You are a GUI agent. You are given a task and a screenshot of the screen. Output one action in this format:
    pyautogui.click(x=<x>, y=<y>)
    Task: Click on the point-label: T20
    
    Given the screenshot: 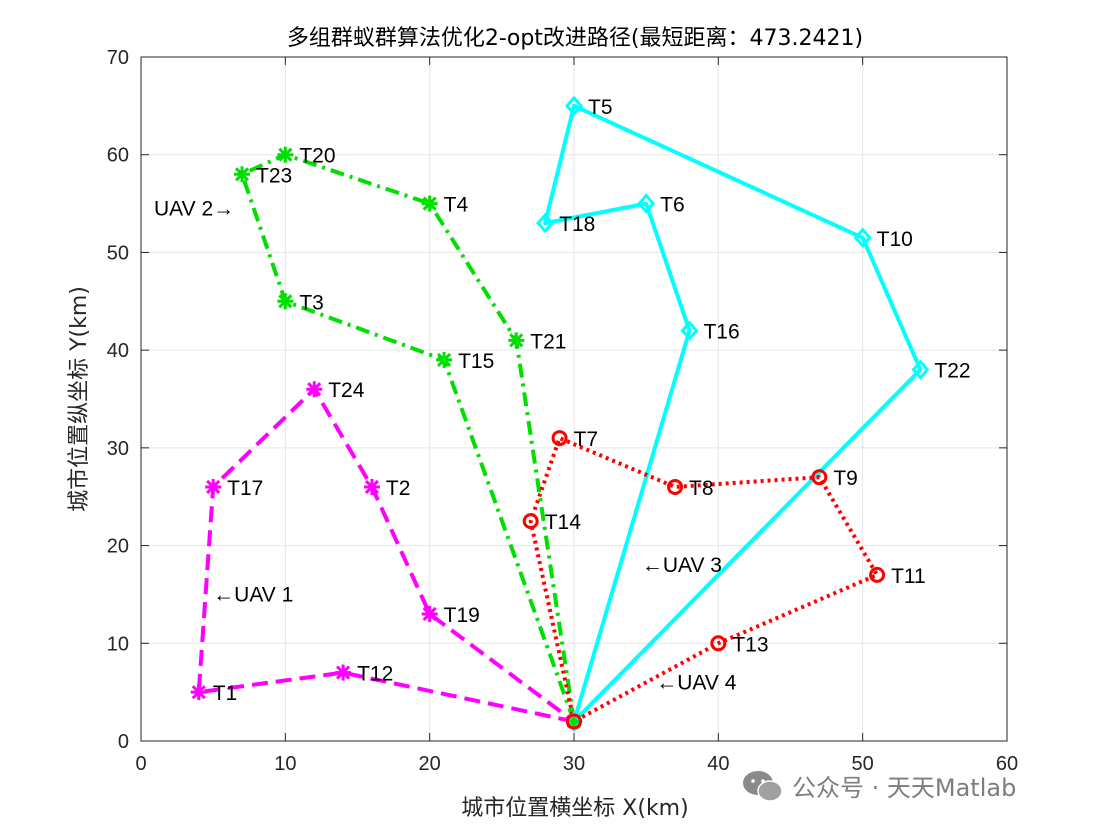 What is the action you would take?
    pyautogui.click(x=317, y=156)
    